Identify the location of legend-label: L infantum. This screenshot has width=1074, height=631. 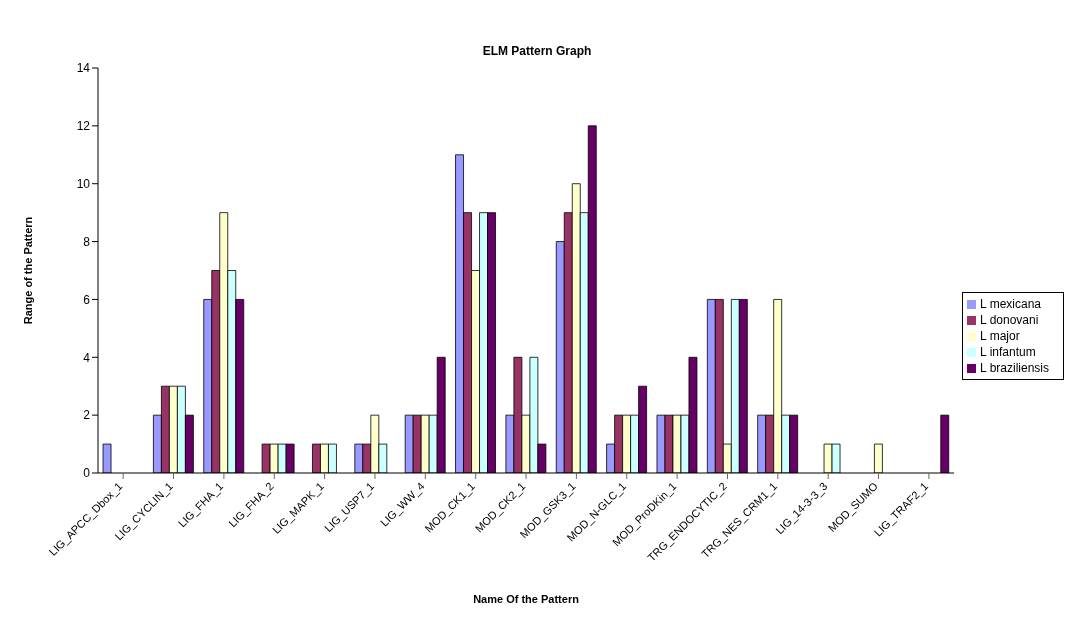
(1008, 351).